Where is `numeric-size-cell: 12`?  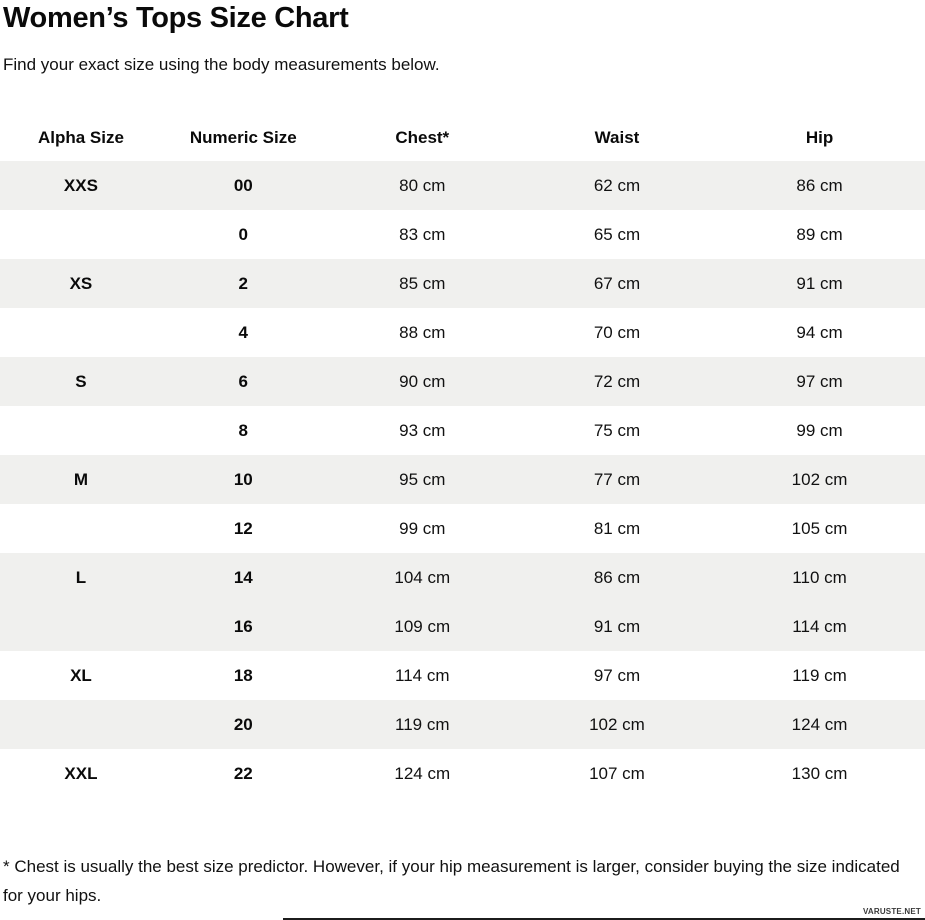 numeric-size-cell: 12 is located at coordinates (243, 528).